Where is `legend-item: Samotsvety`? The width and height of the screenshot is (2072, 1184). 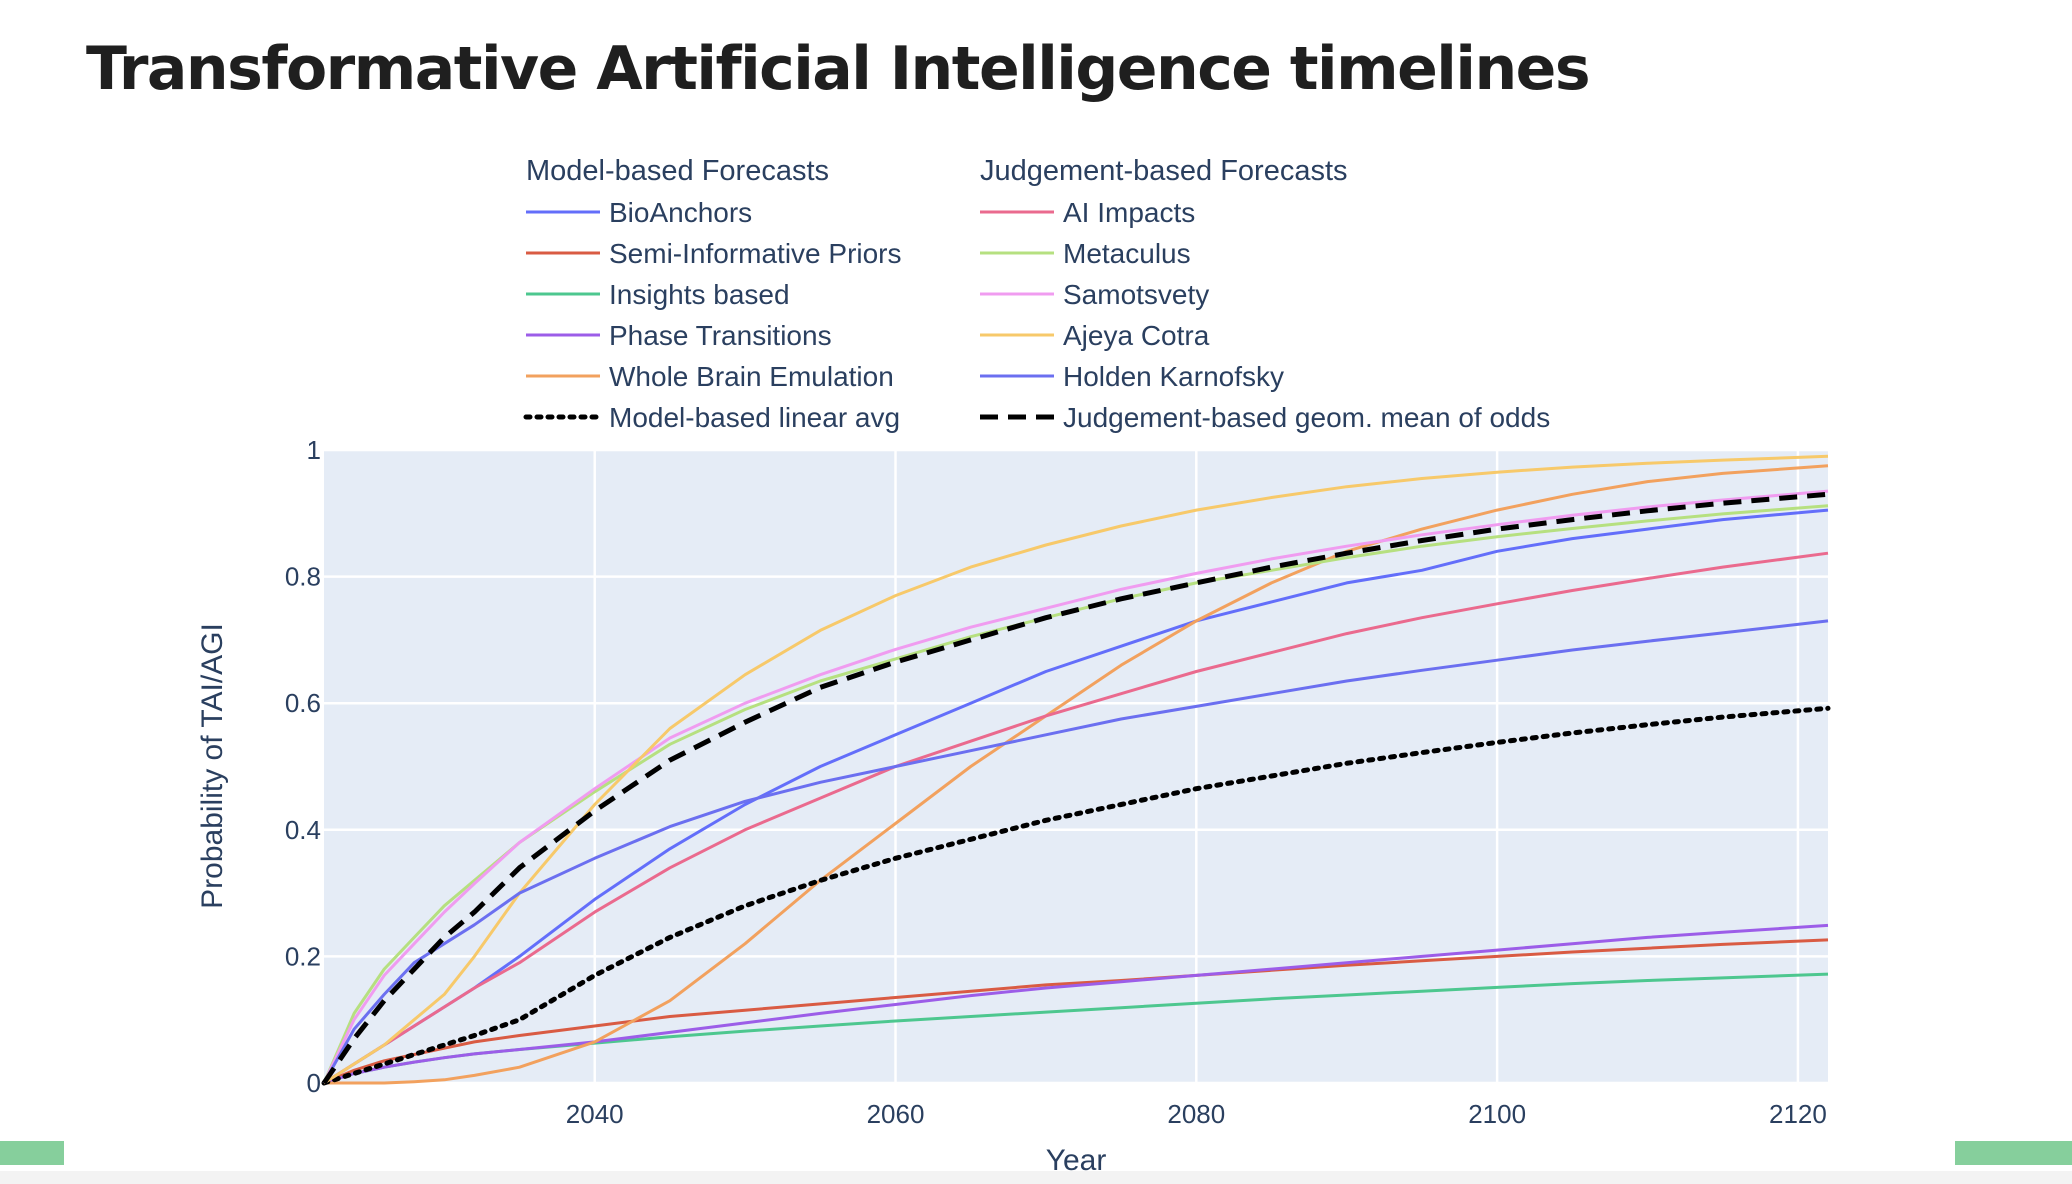 legend-item: Samotsvety is located at coordinates (1094, 294).